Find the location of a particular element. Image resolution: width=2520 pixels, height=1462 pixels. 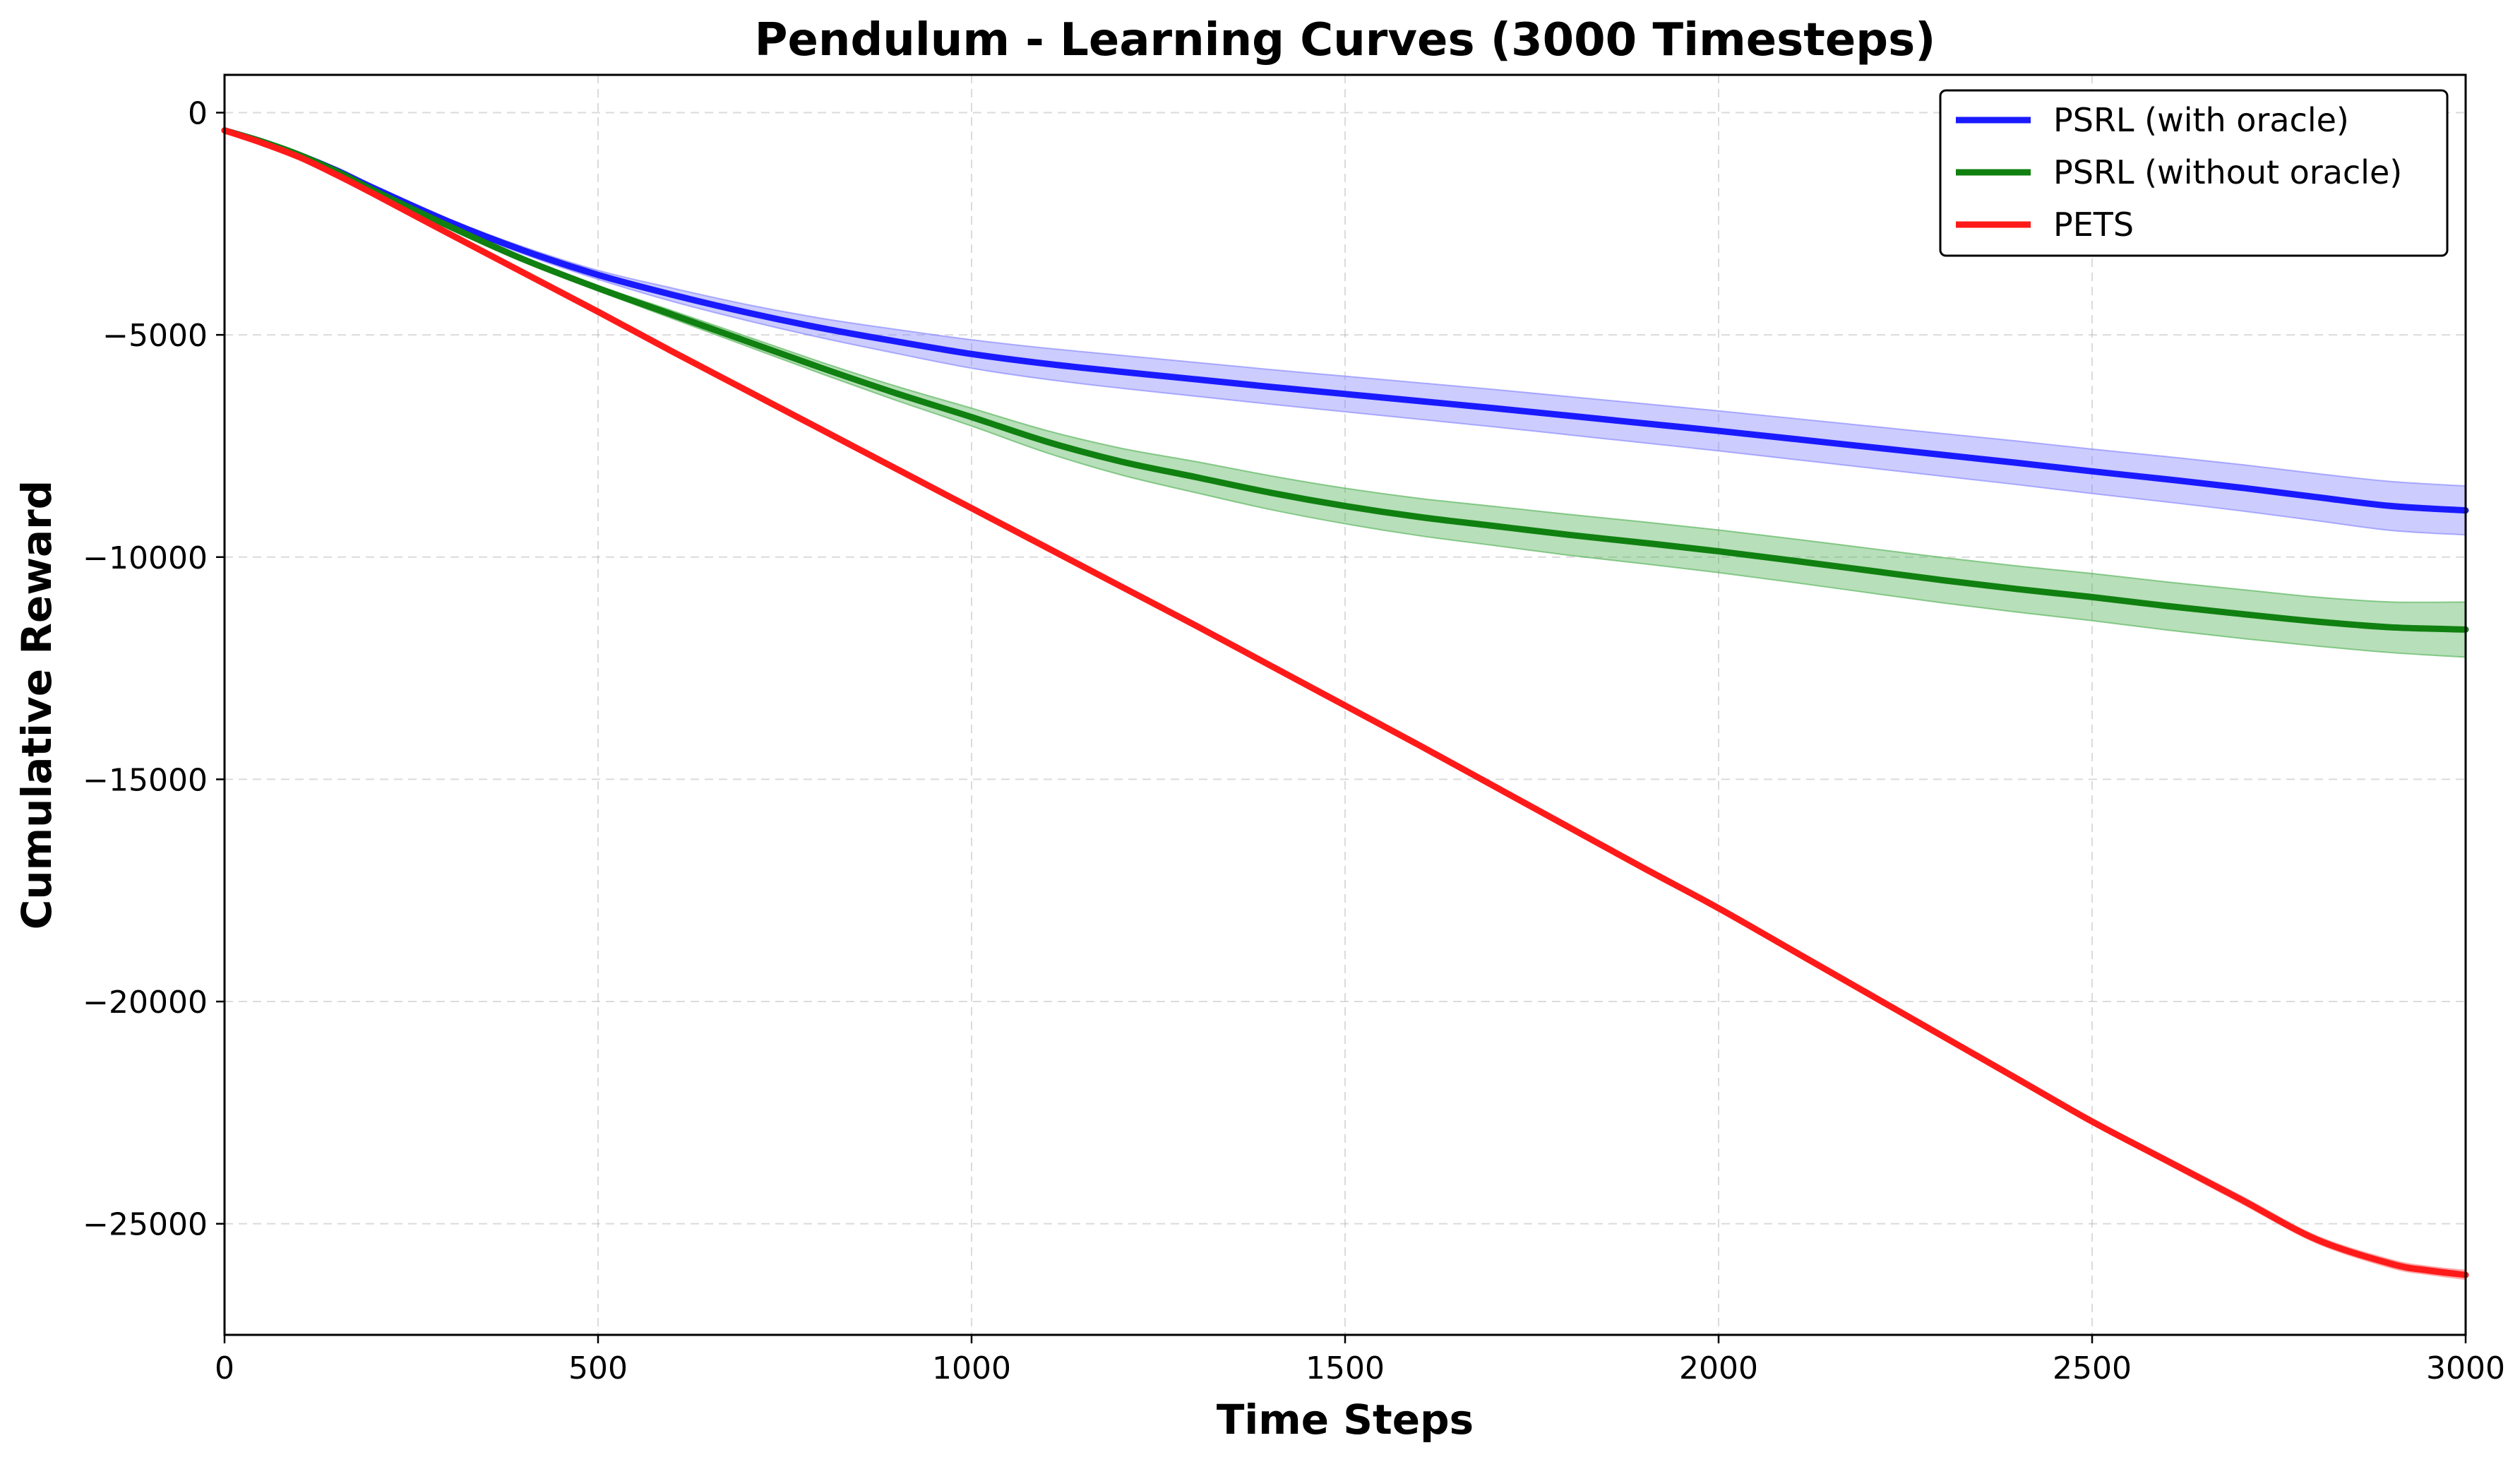

y-tick-label: −20000 is located at coordinates (146, 1003).